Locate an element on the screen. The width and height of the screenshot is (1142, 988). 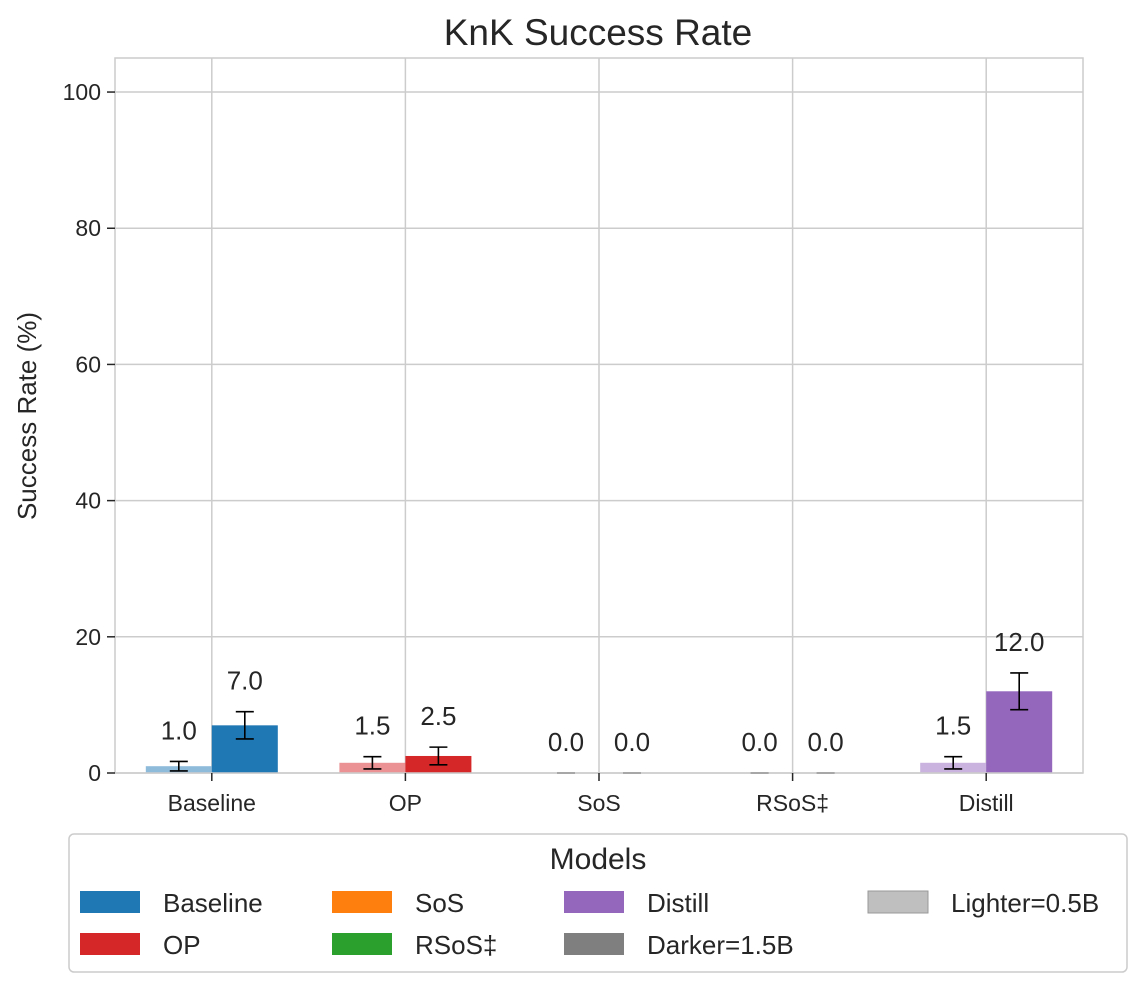
chart-title: KnK Success Rate is located at coordinates (598, 32).